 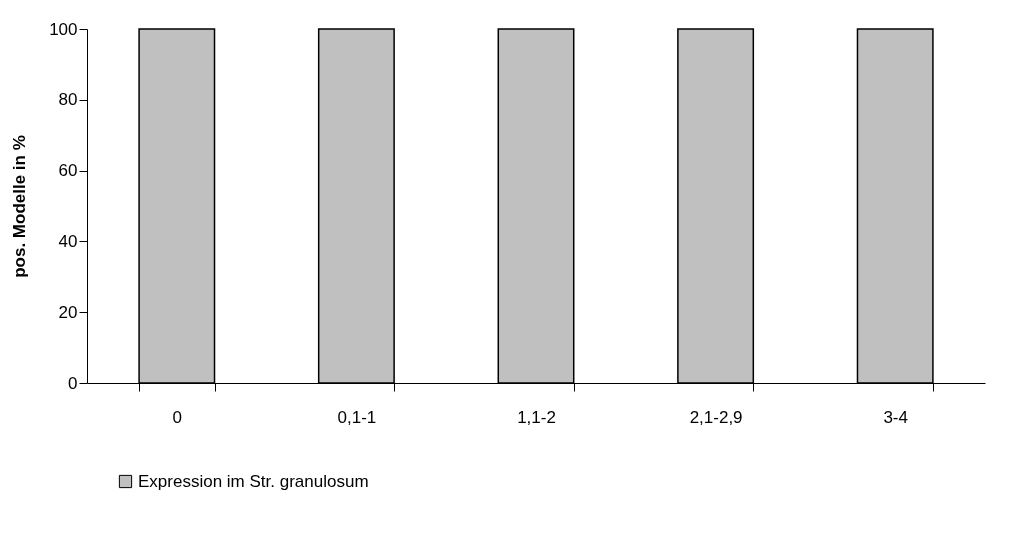 I want to click on y-tick-label: 60, so click(x=68, y=171).